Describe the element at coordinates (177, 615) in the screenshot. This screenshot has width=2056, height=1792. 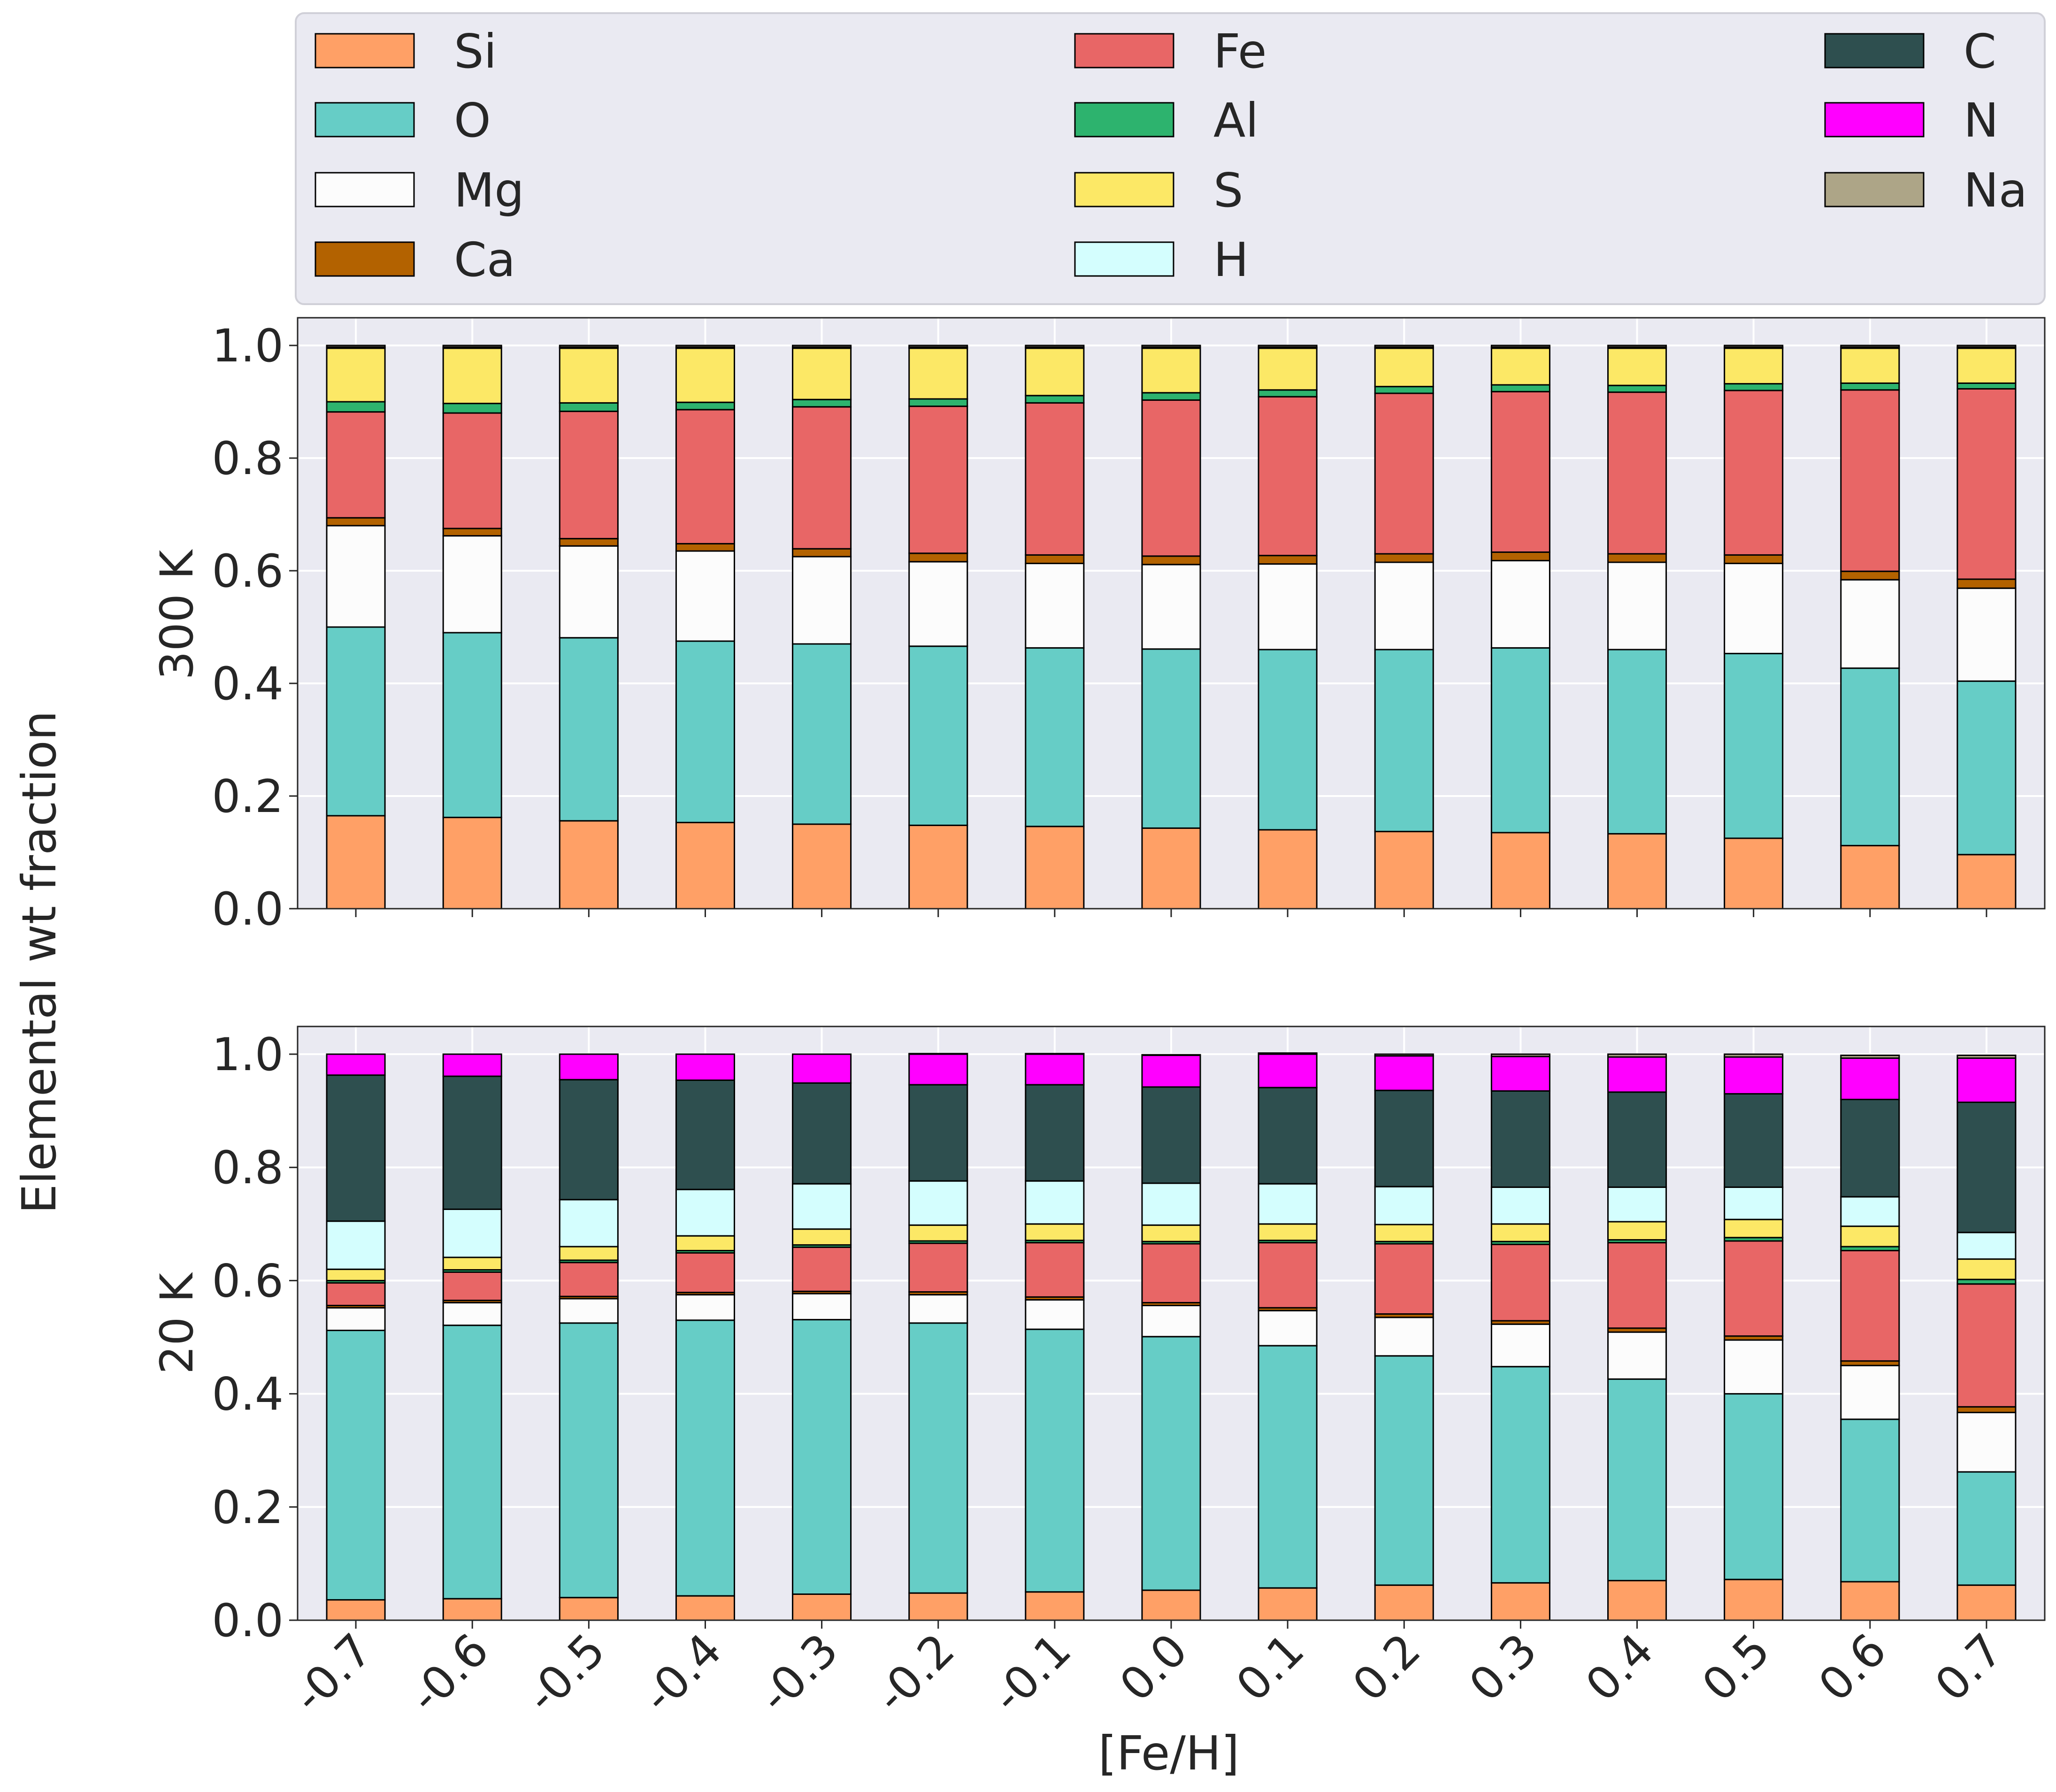
I see `panel-label-300k: 300 K` at that location.